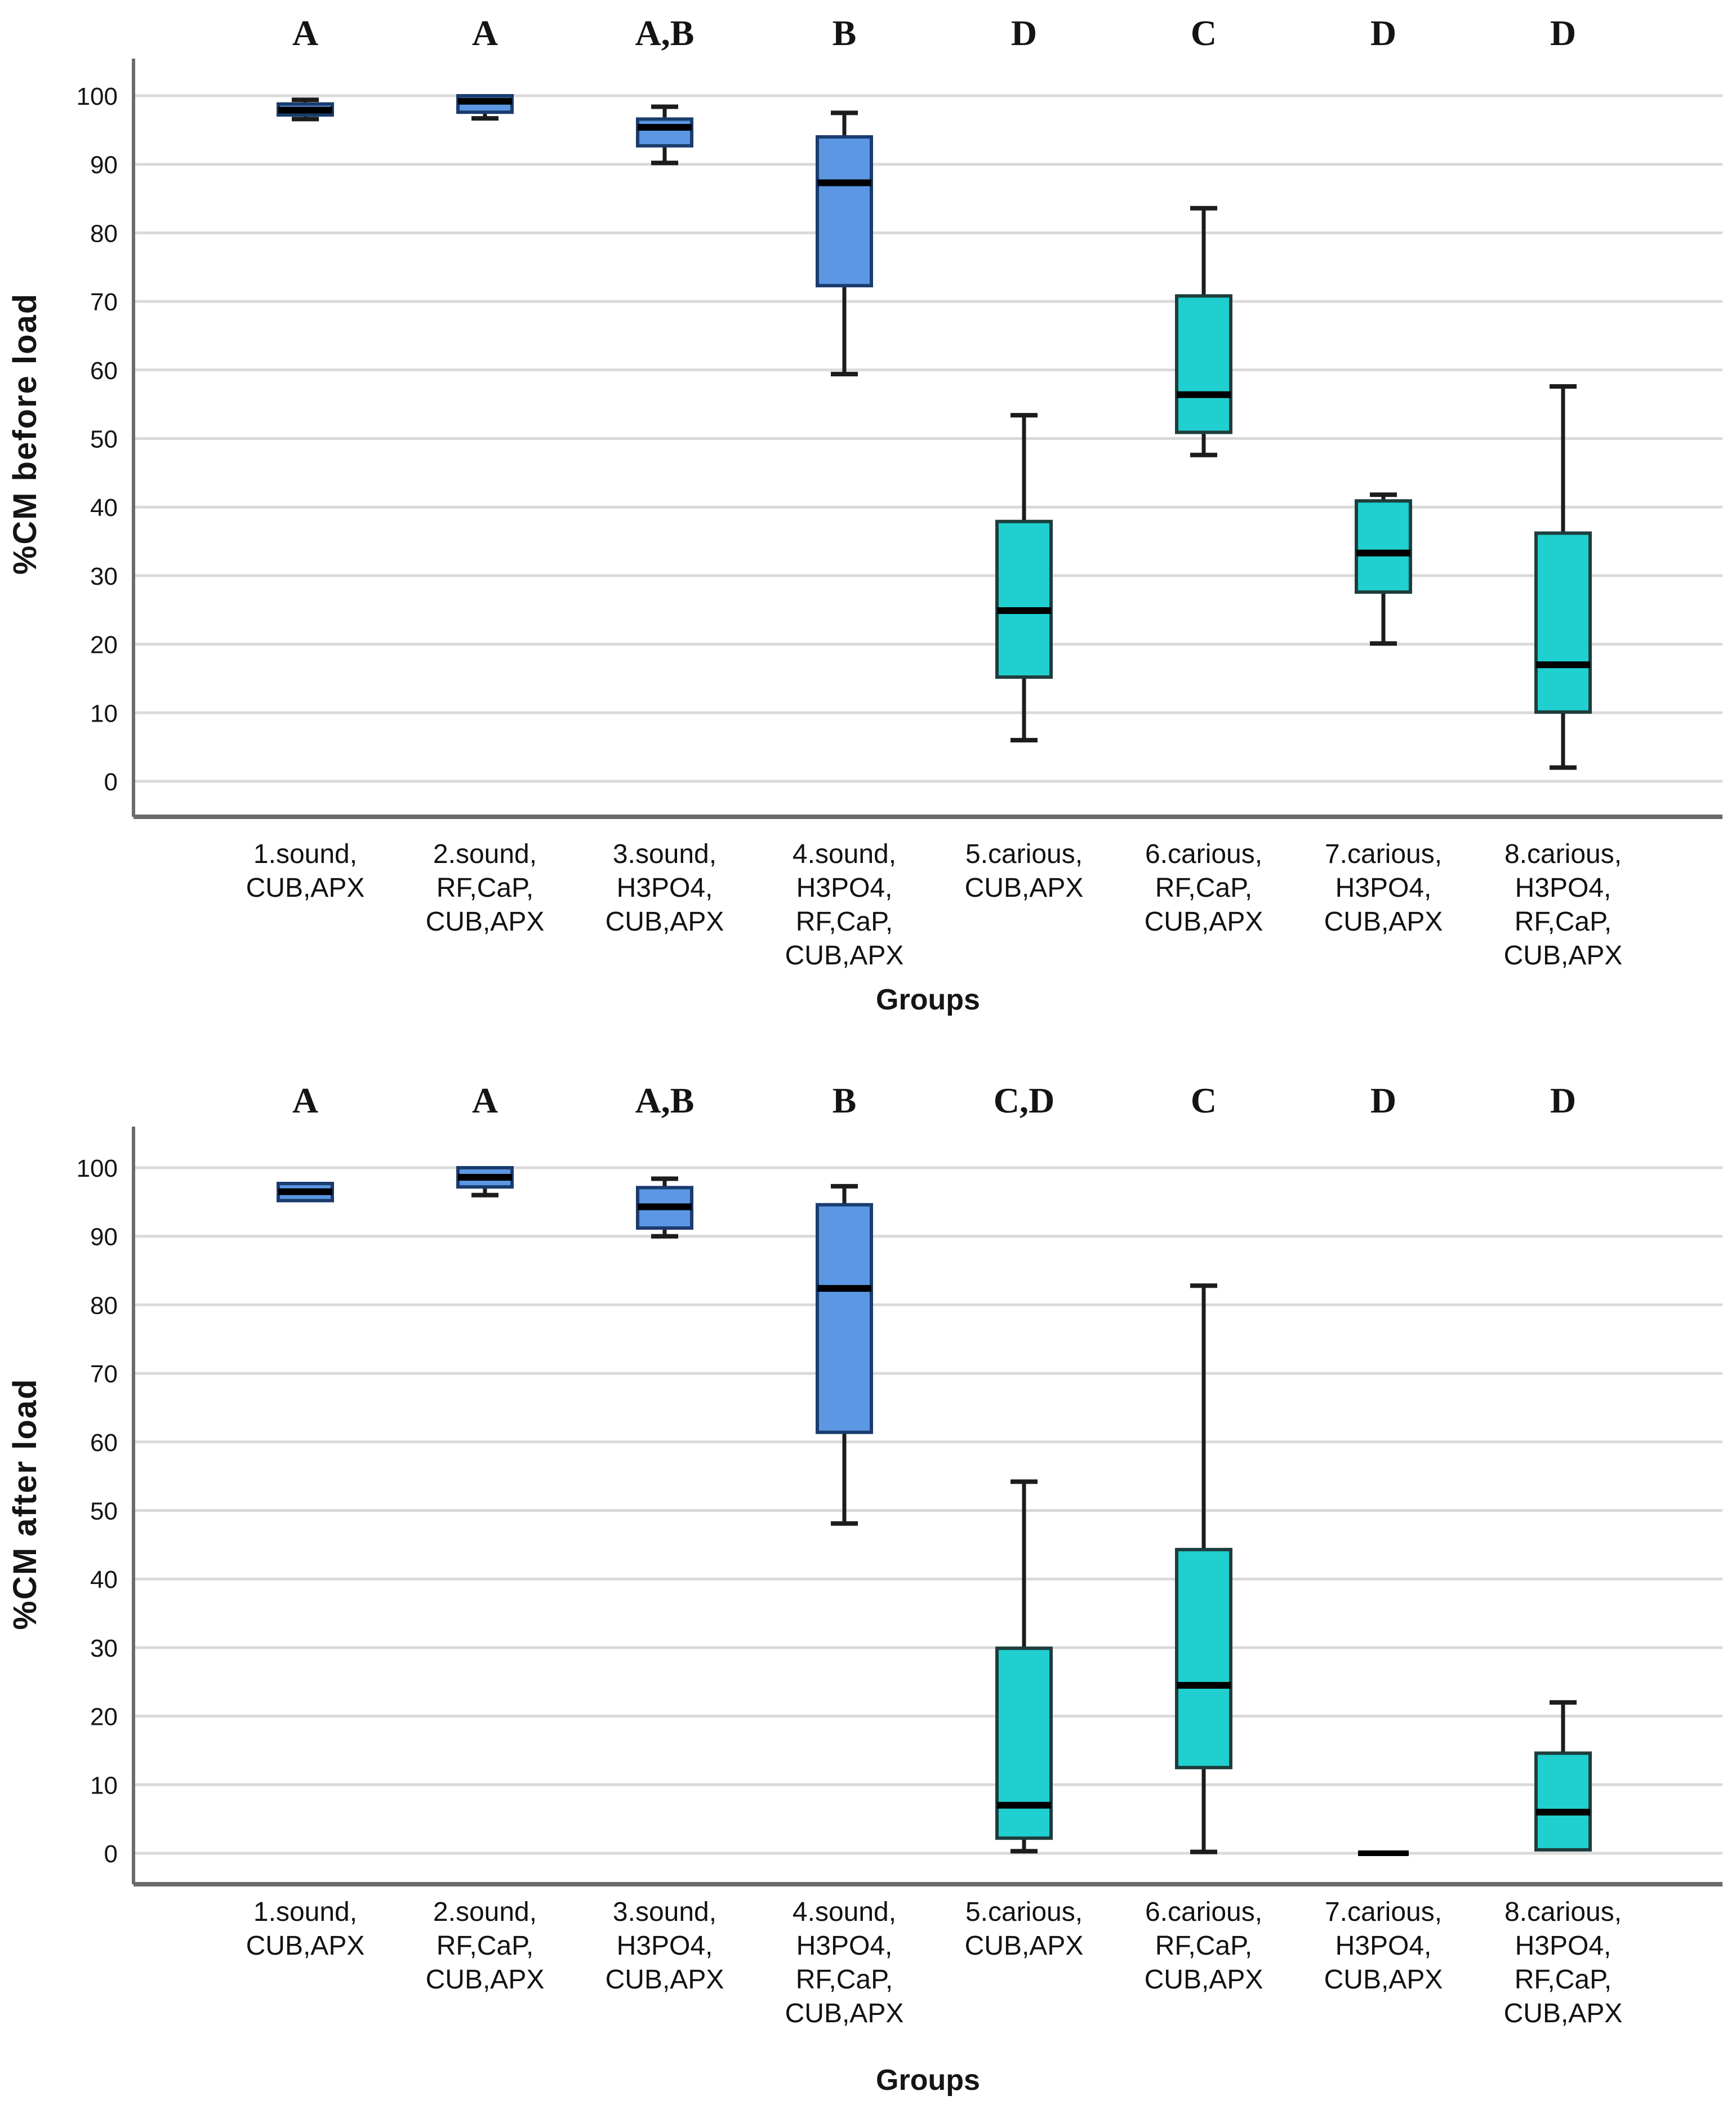  Describe the element at coordinates (305, 33) in the screenshot. I see `significance-letter-1: A` at that location.